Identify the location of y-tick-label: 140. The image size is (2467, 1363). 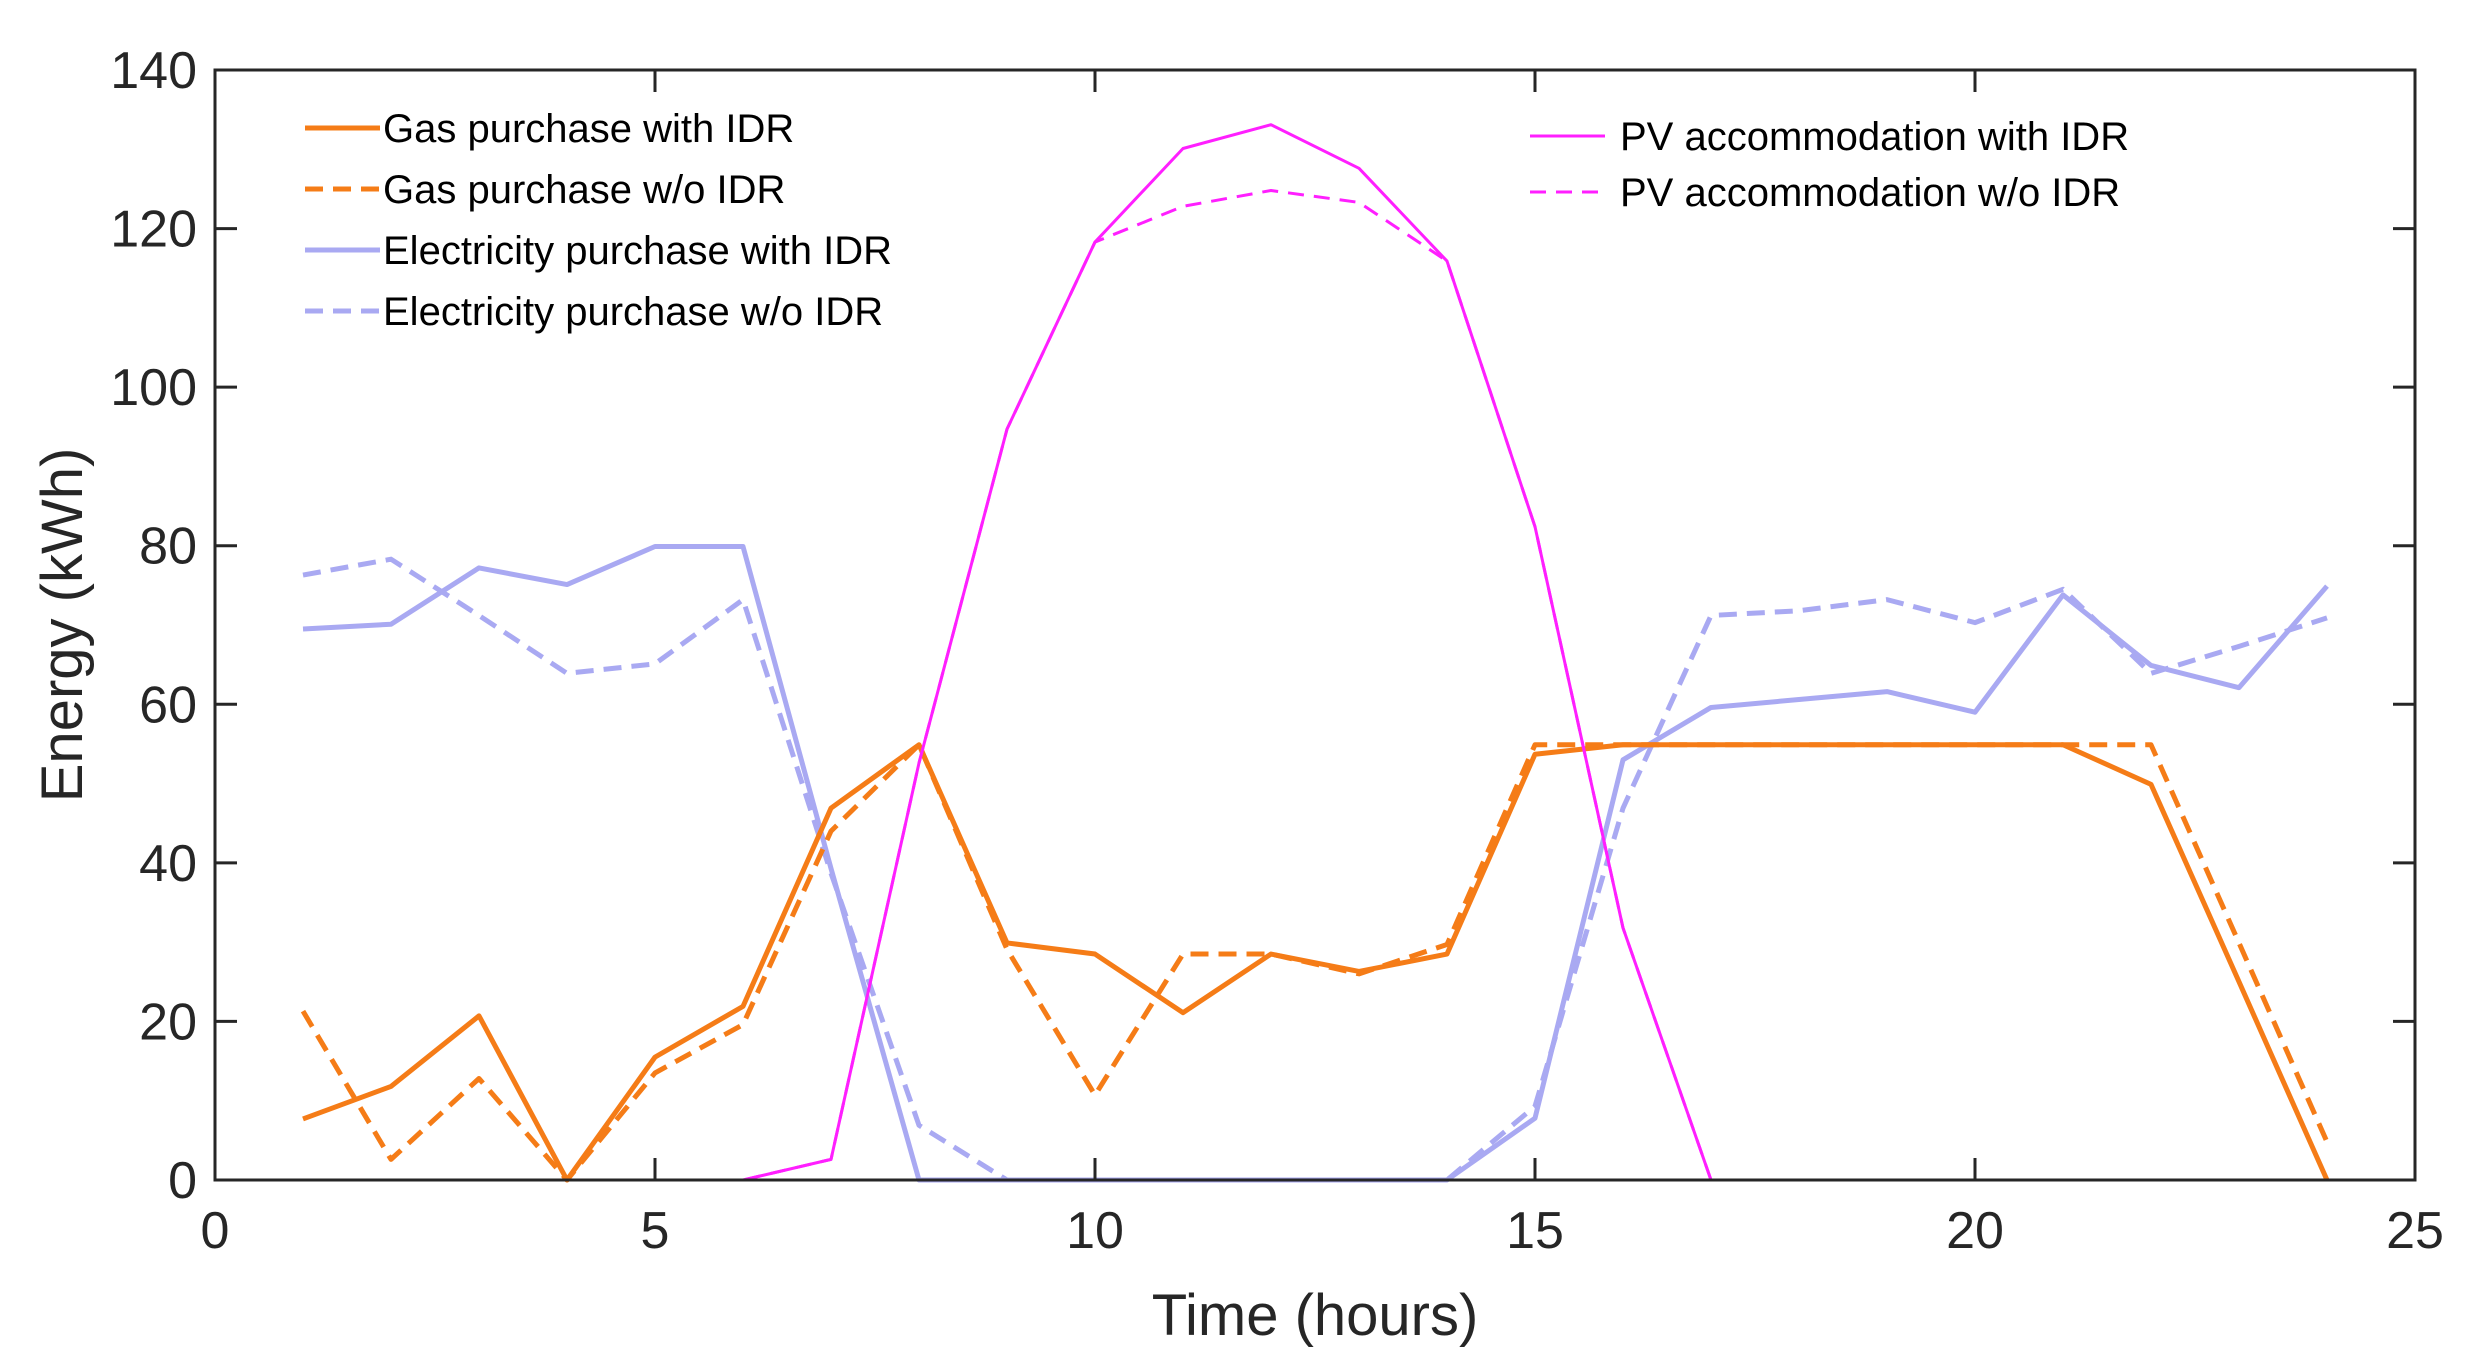
(153, 71).